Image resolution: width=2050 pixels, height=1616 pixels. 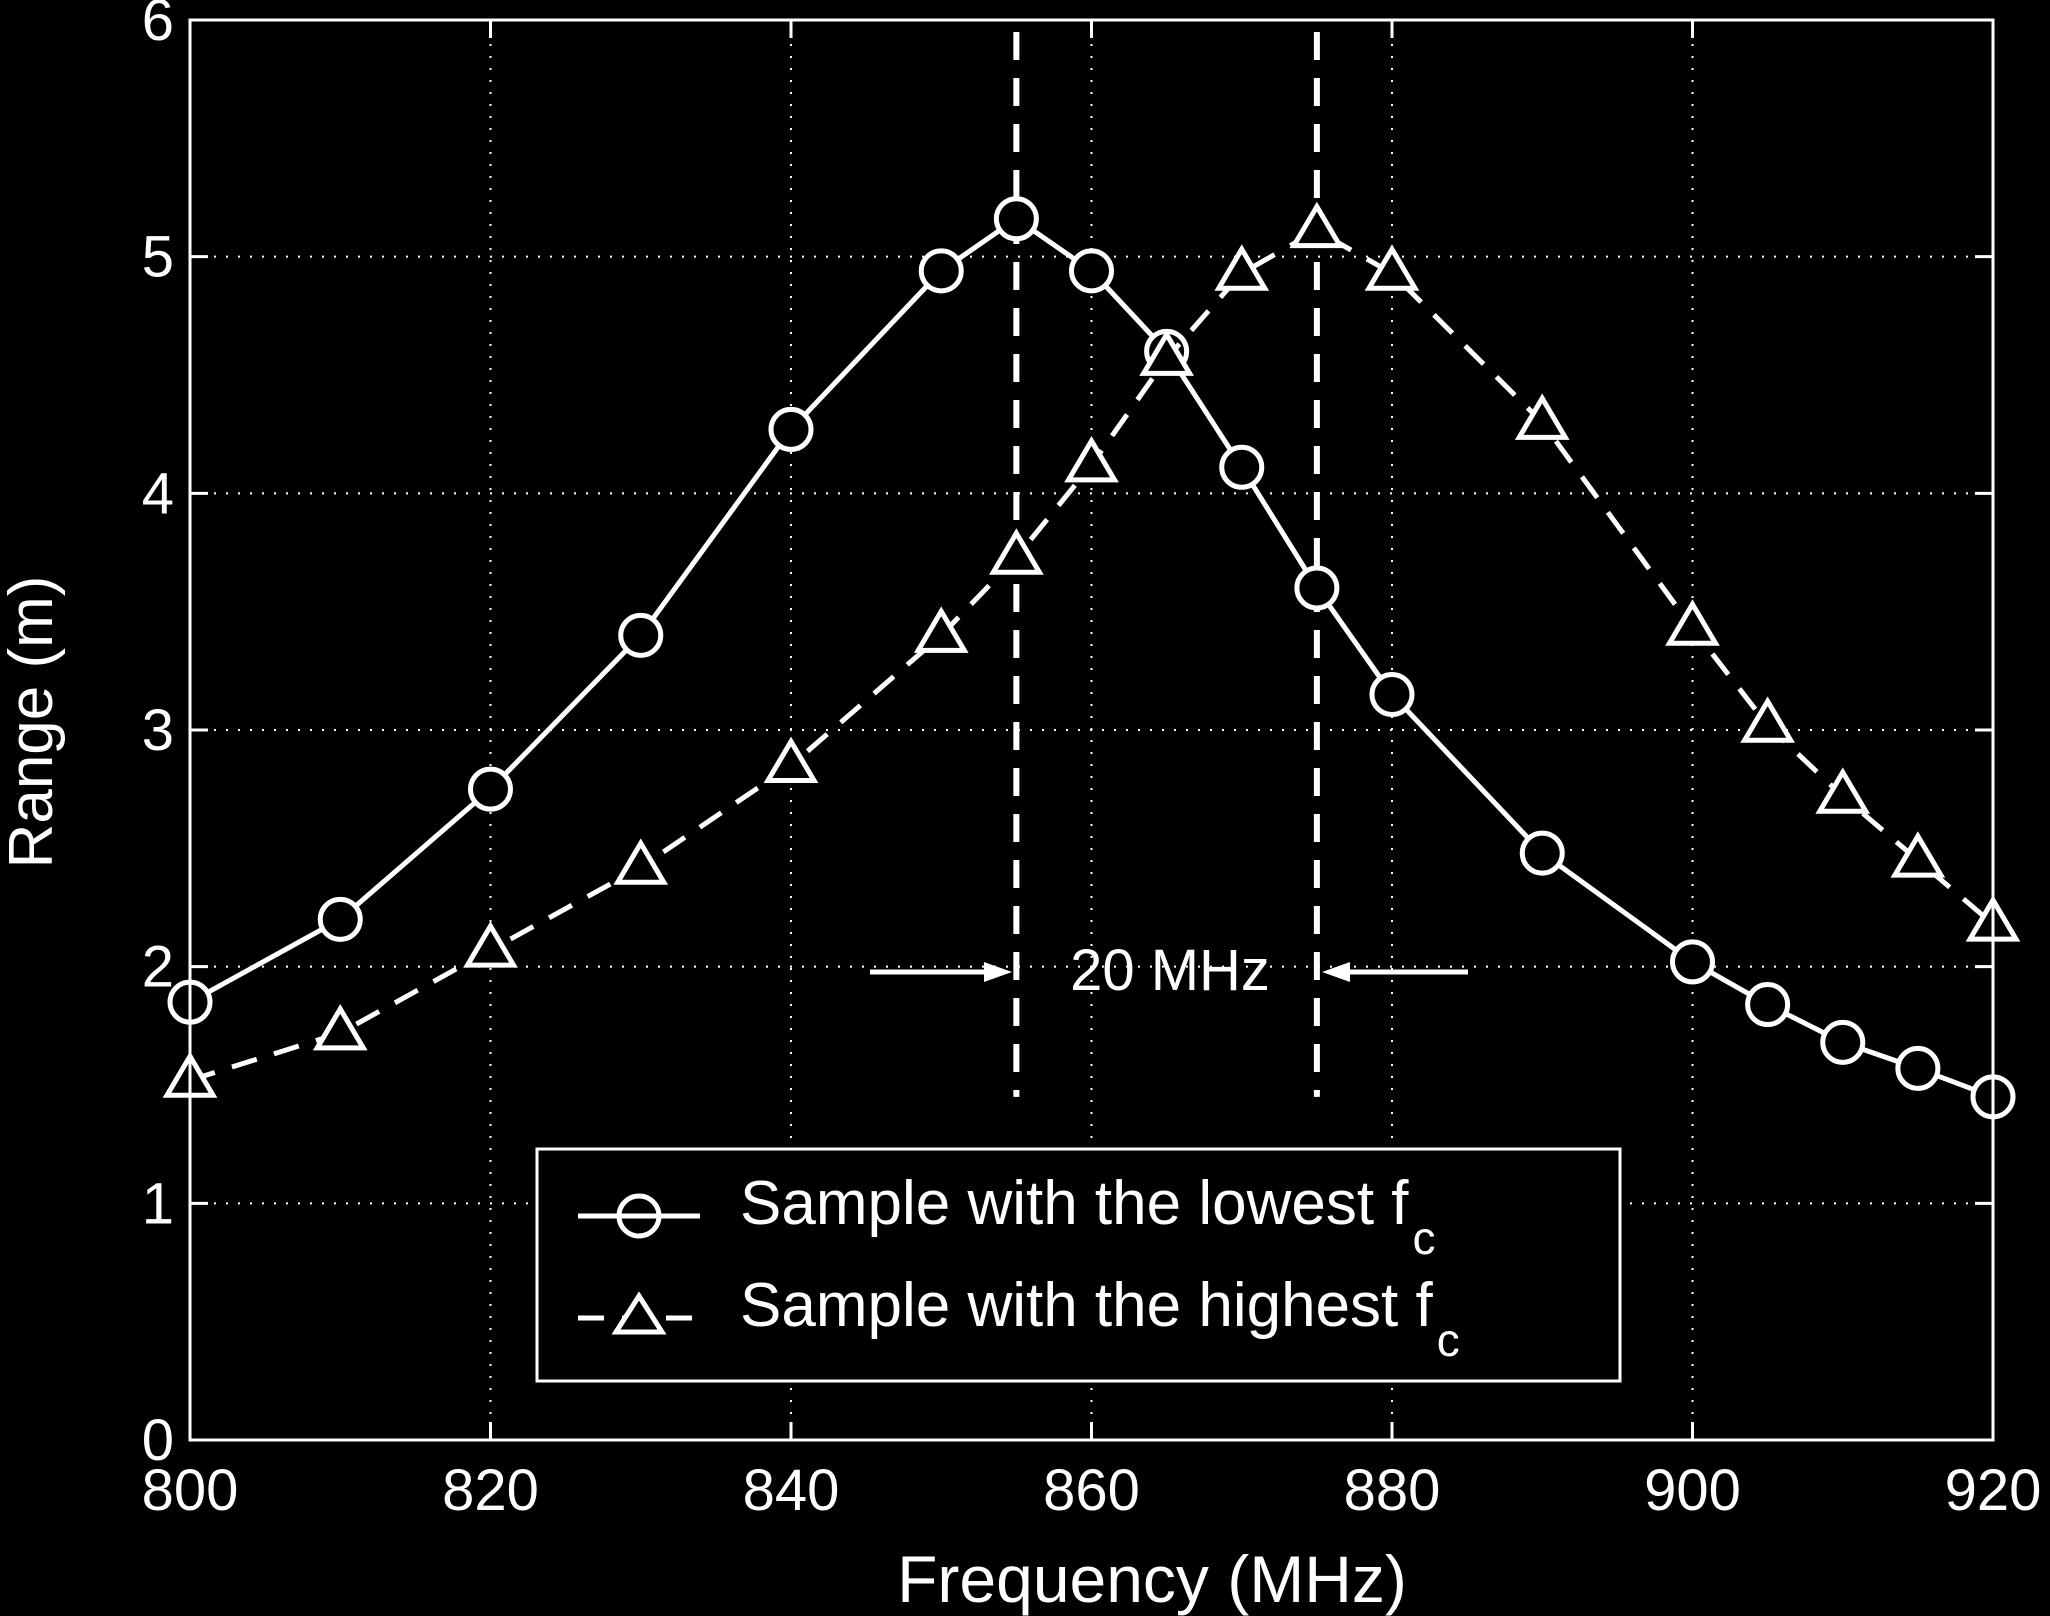 I want to click on legend-label-highest: Sample with the highest fc, so click(x=1100, y=1318).